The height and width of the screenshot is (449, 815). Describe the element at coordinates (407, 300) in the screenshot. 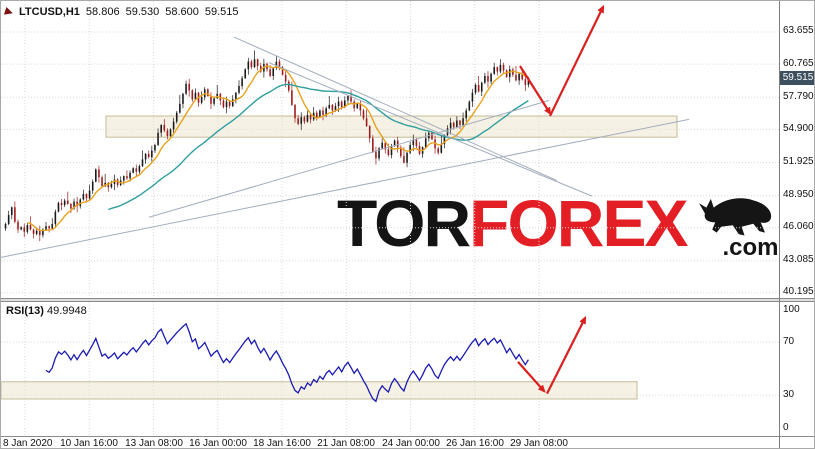

I see `panel-separator` at that location.